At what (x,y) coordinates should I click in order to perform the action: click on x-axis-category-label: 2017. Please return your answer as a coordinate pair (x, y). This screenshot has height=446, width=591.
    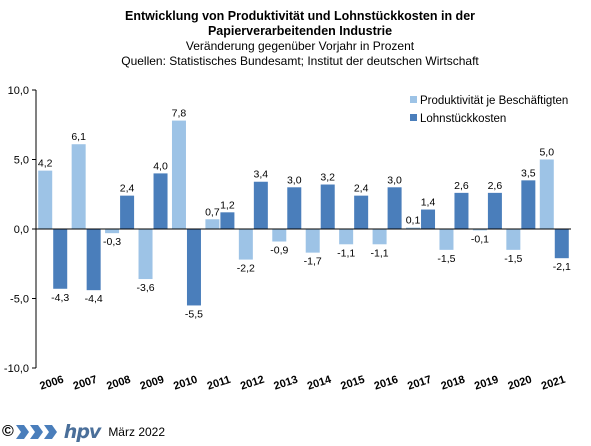
    Looking at the image, I should click on (419, 383).